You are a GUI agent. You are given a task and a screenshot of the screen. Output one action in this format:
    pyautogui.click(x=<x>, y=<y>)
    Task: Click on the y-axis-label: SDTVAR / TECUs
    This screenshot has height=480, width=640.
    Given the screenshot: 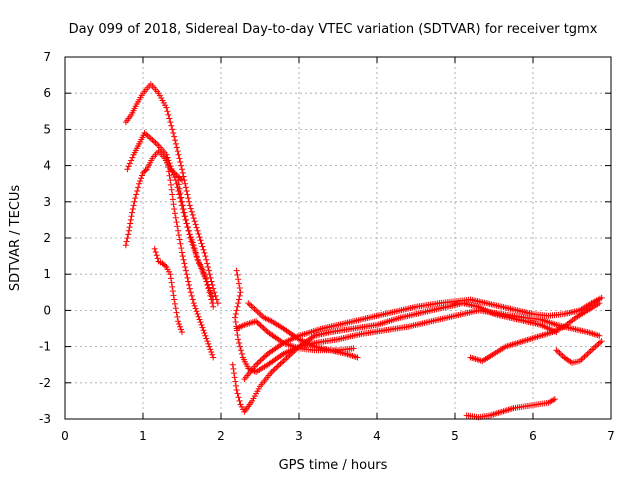 What is the action you would take?
    pyautogui.click(x=15, y=238)
    